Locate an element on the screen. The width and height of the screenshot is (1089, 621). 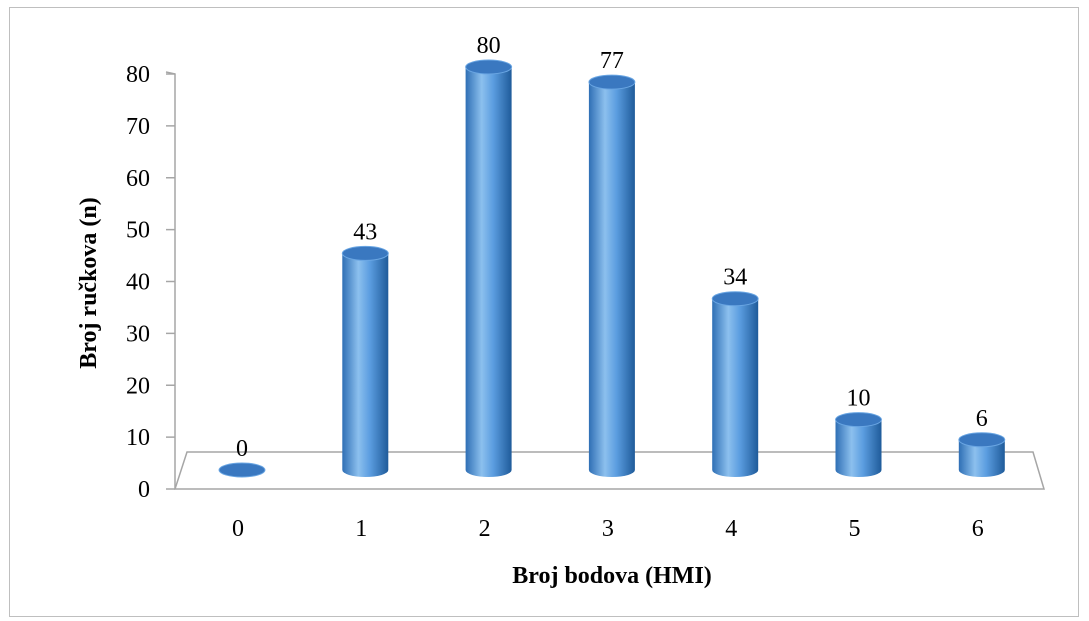
x-tick-label: 2 is located at coordinates (485, 529).